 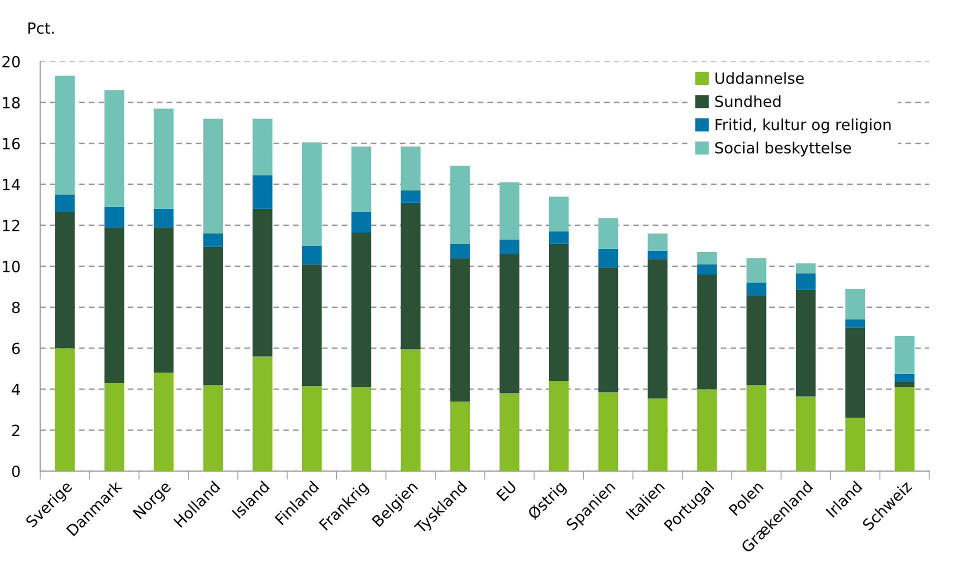 I want to click on y-tick-label: 18, so click(x=11, y=102).